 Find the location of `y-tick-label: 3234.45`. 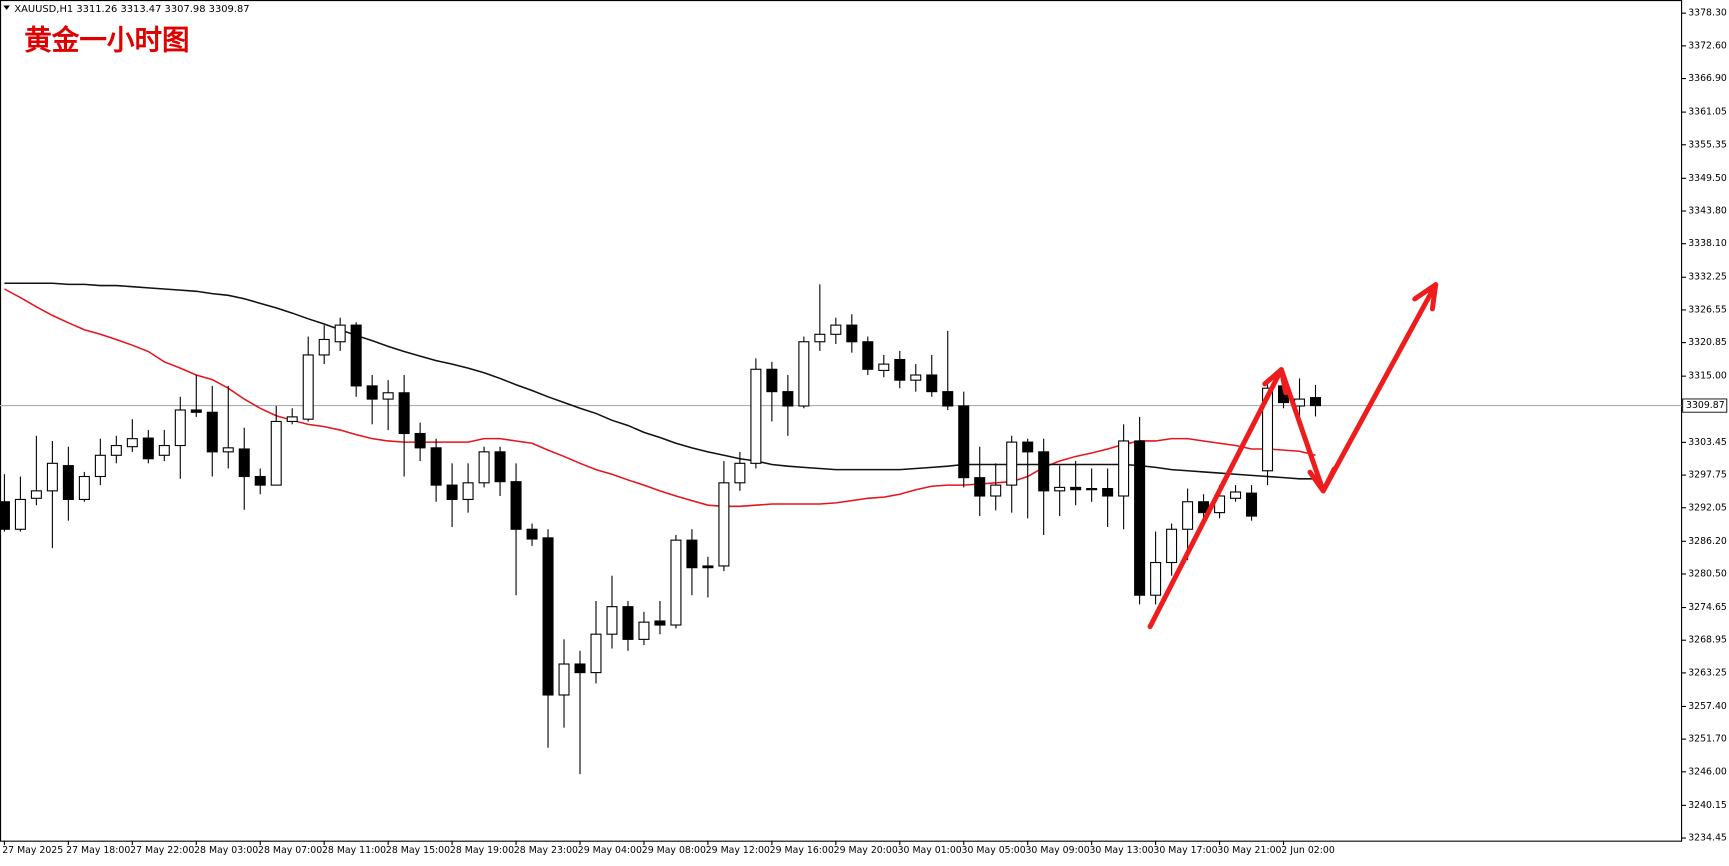

y-tick-label: 3234.45 is located at coordinates (1707, 838).